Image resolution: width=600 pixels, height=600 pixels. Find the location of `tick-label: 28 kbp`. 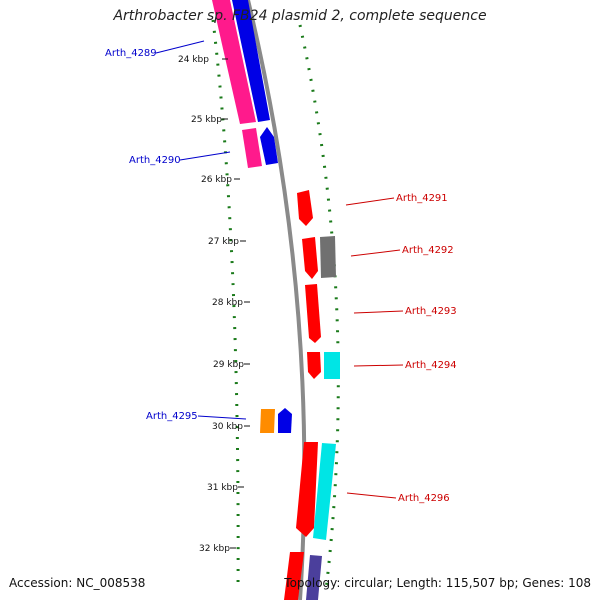

tick-label: 28 kbp is located at coordinates (227, 303).